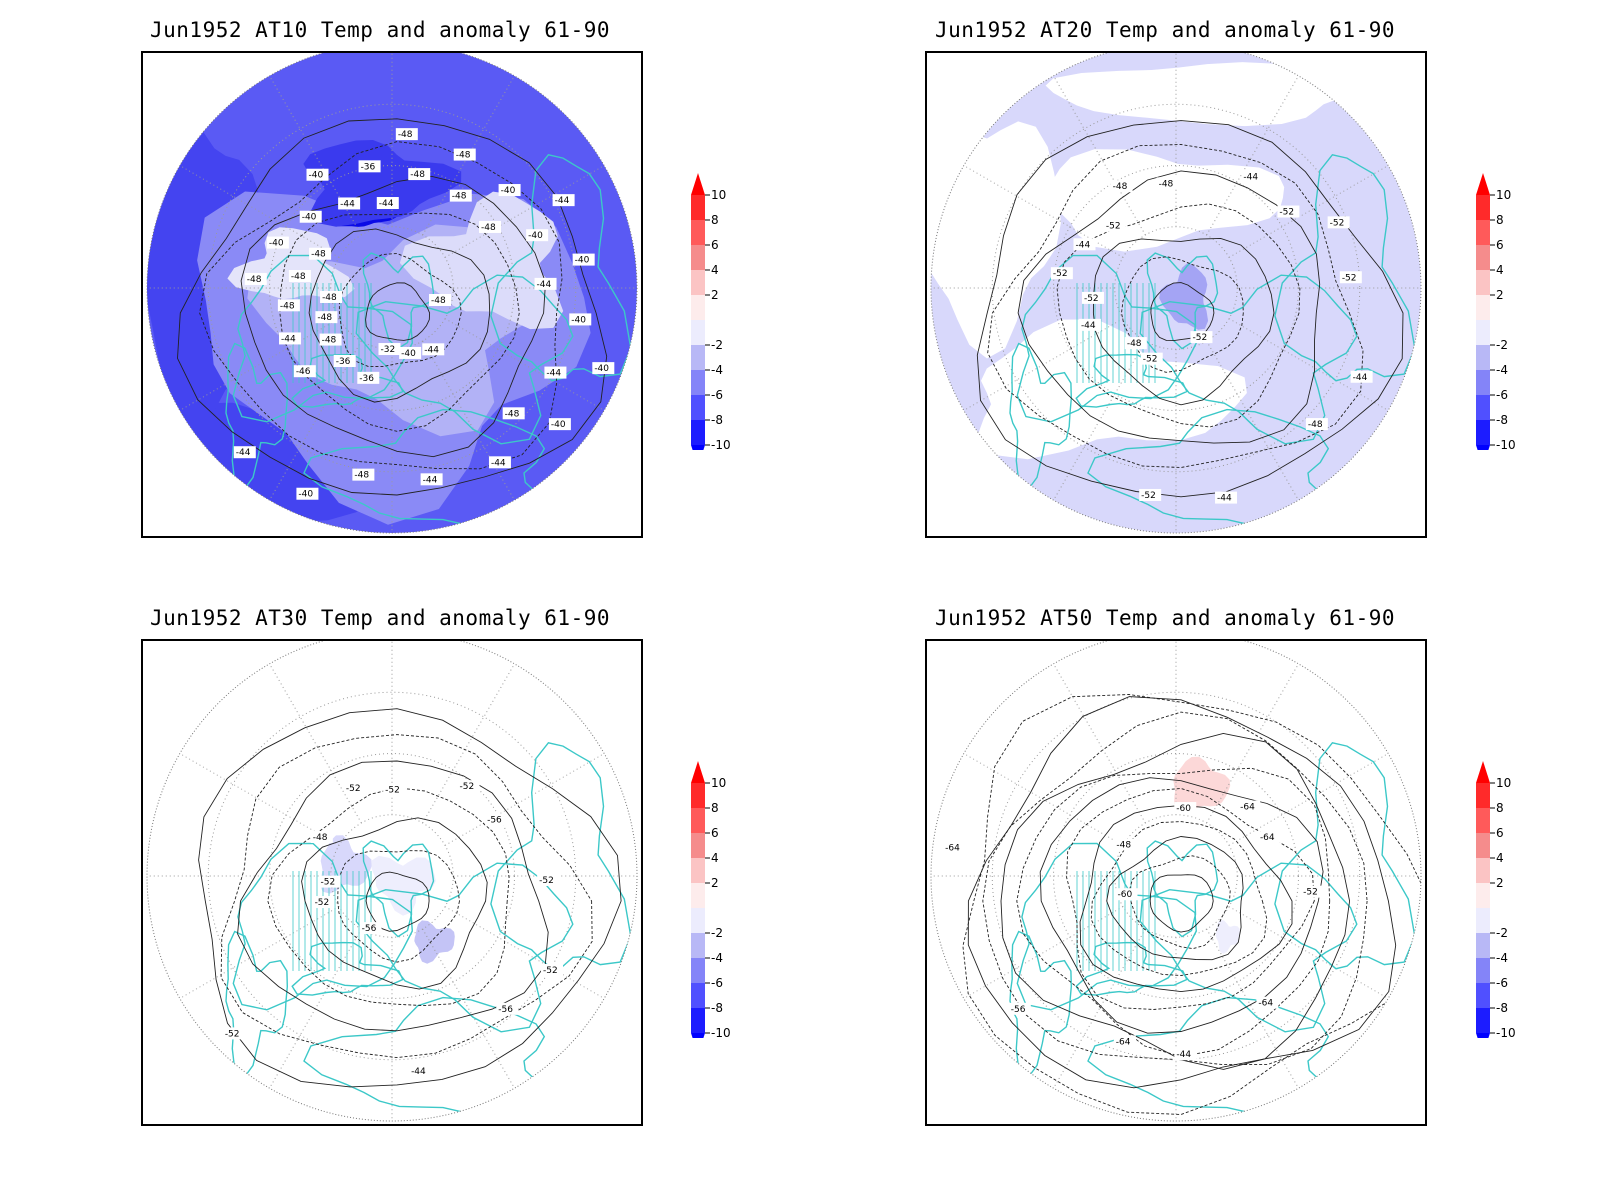 This screenshot has height=1200, width=1600. I want to click on panel-title: Jun1952 AT20 Temp and anomaly 61-90, so click(1165, 30).